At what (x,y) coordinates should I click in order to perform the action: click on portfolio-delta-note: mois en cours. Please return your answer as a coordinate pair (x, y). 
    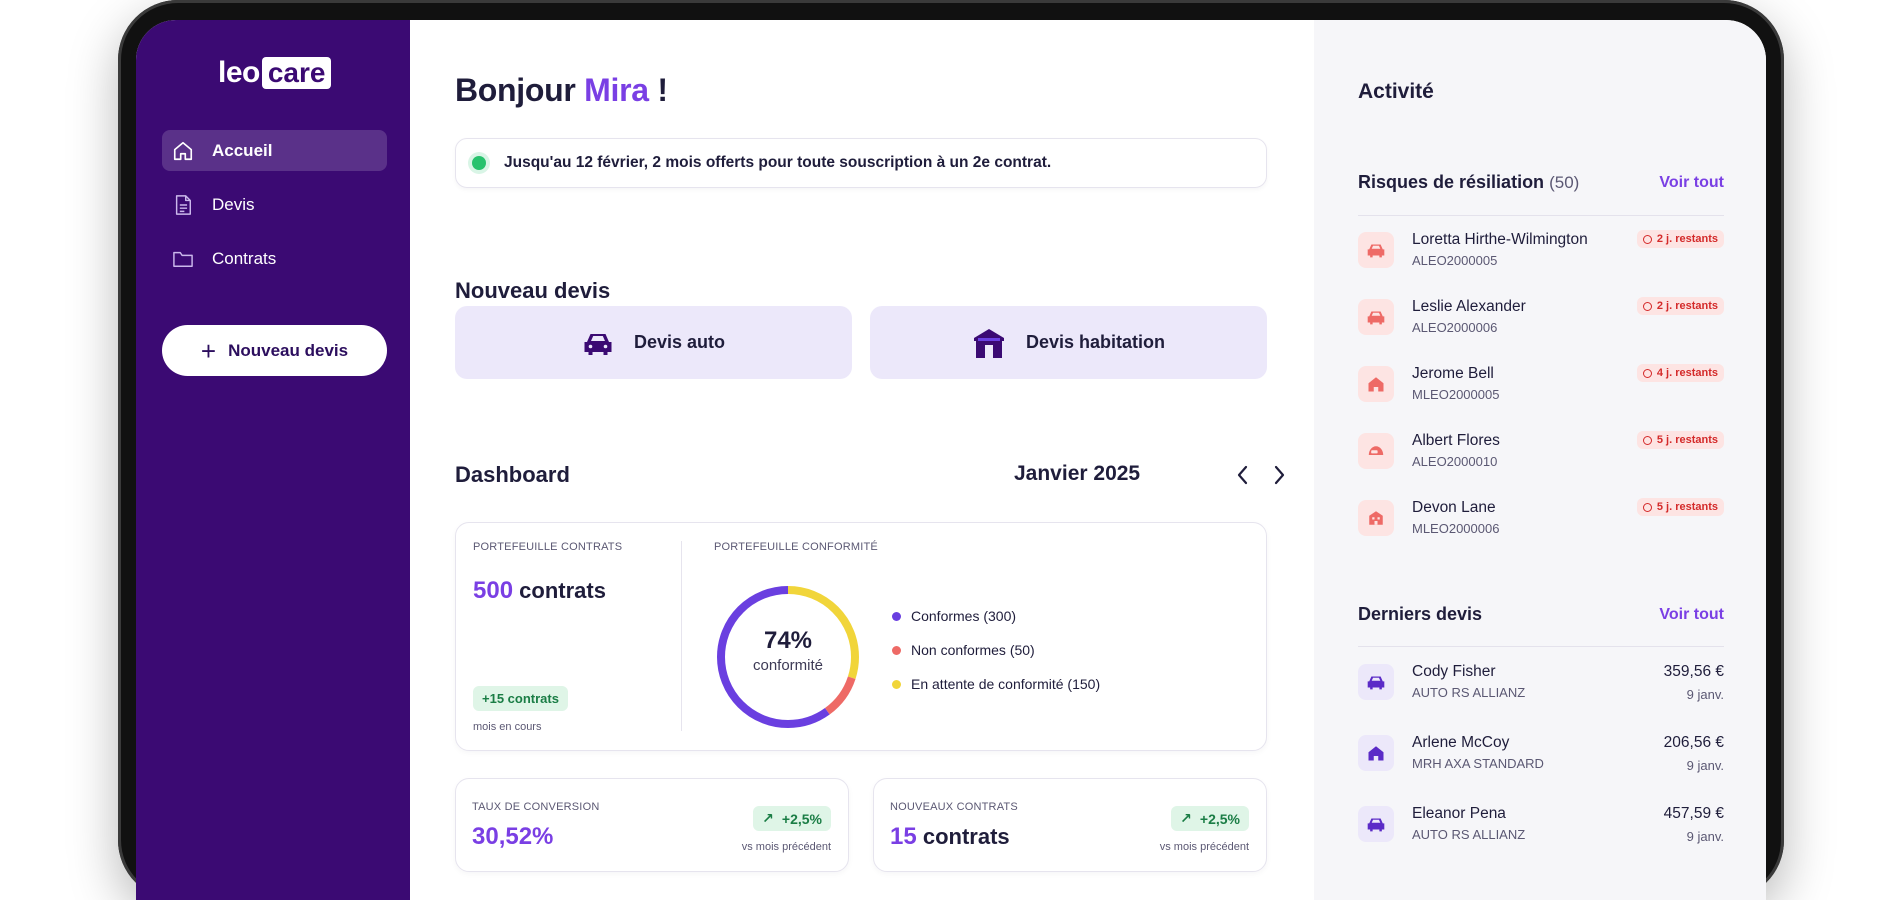
    Looking at the image, I should click on (507, 727).